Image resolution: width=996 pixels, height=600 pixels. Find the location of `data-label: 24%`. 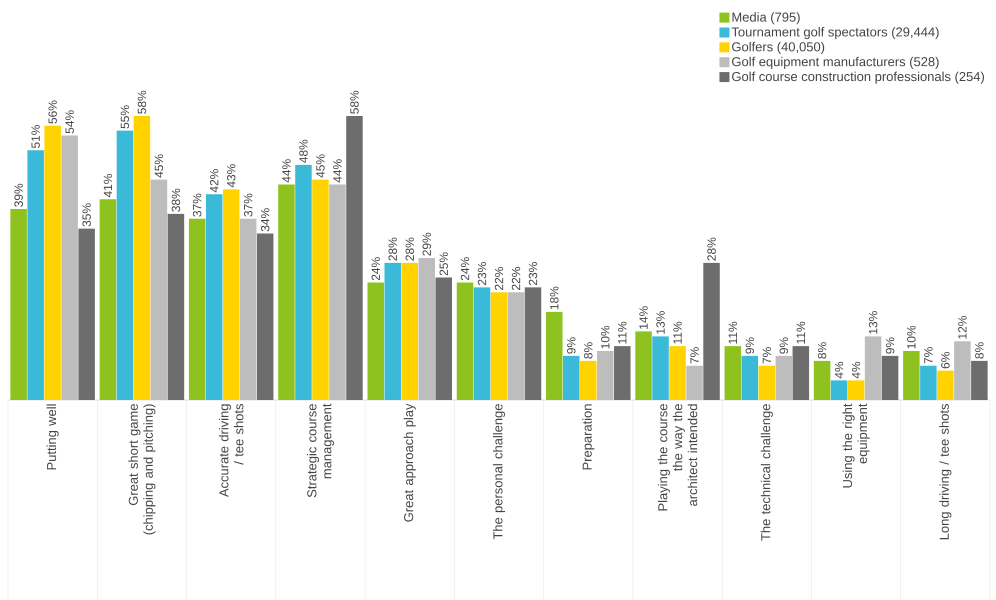

data-label: 24% is located at coordinates (465, 268).